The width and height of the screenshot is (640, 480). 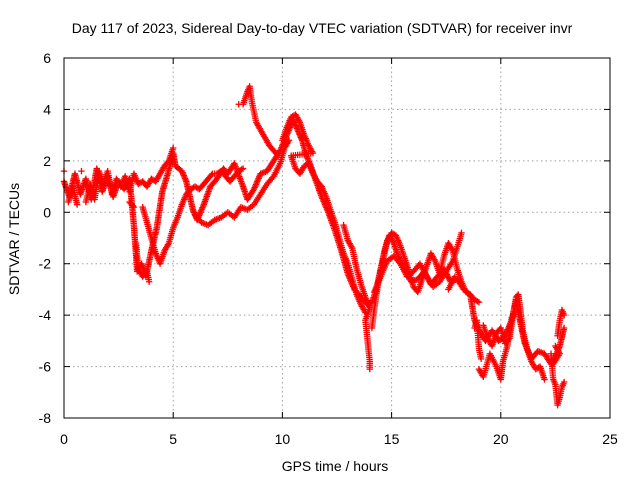 I want to click on x-tick-label: 5, so click(x=173, y=439).